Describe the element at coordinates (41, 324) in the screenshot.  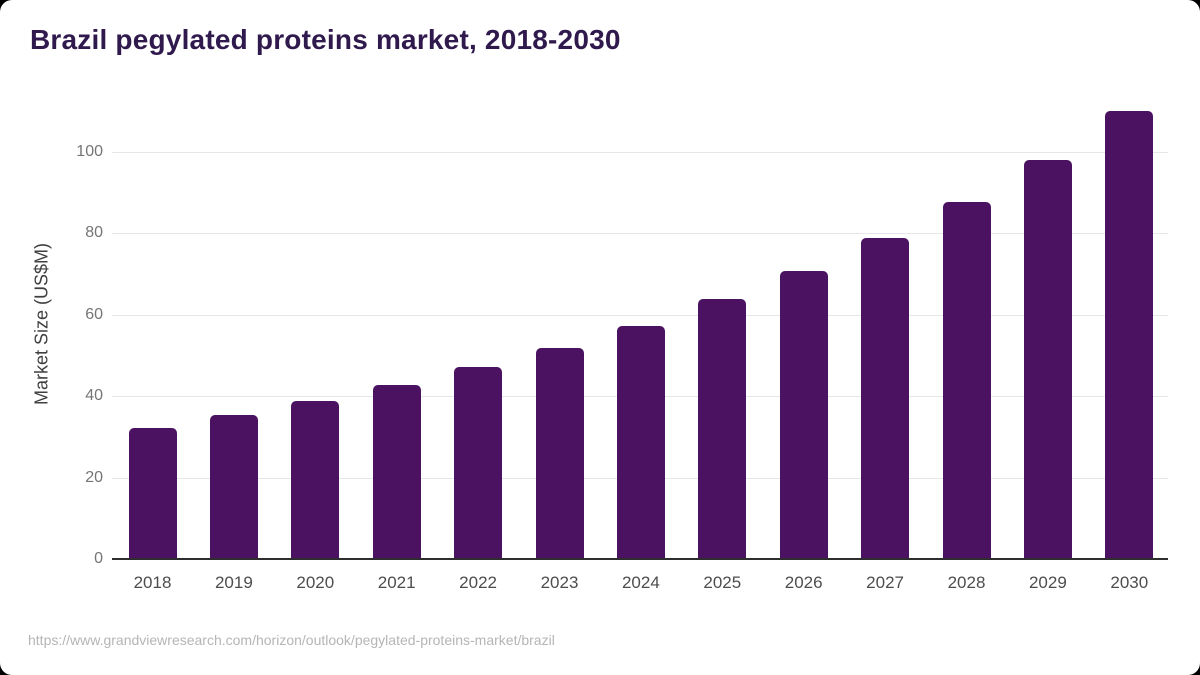
I see `y-axis-title: Market Size (US$M)` at that location.